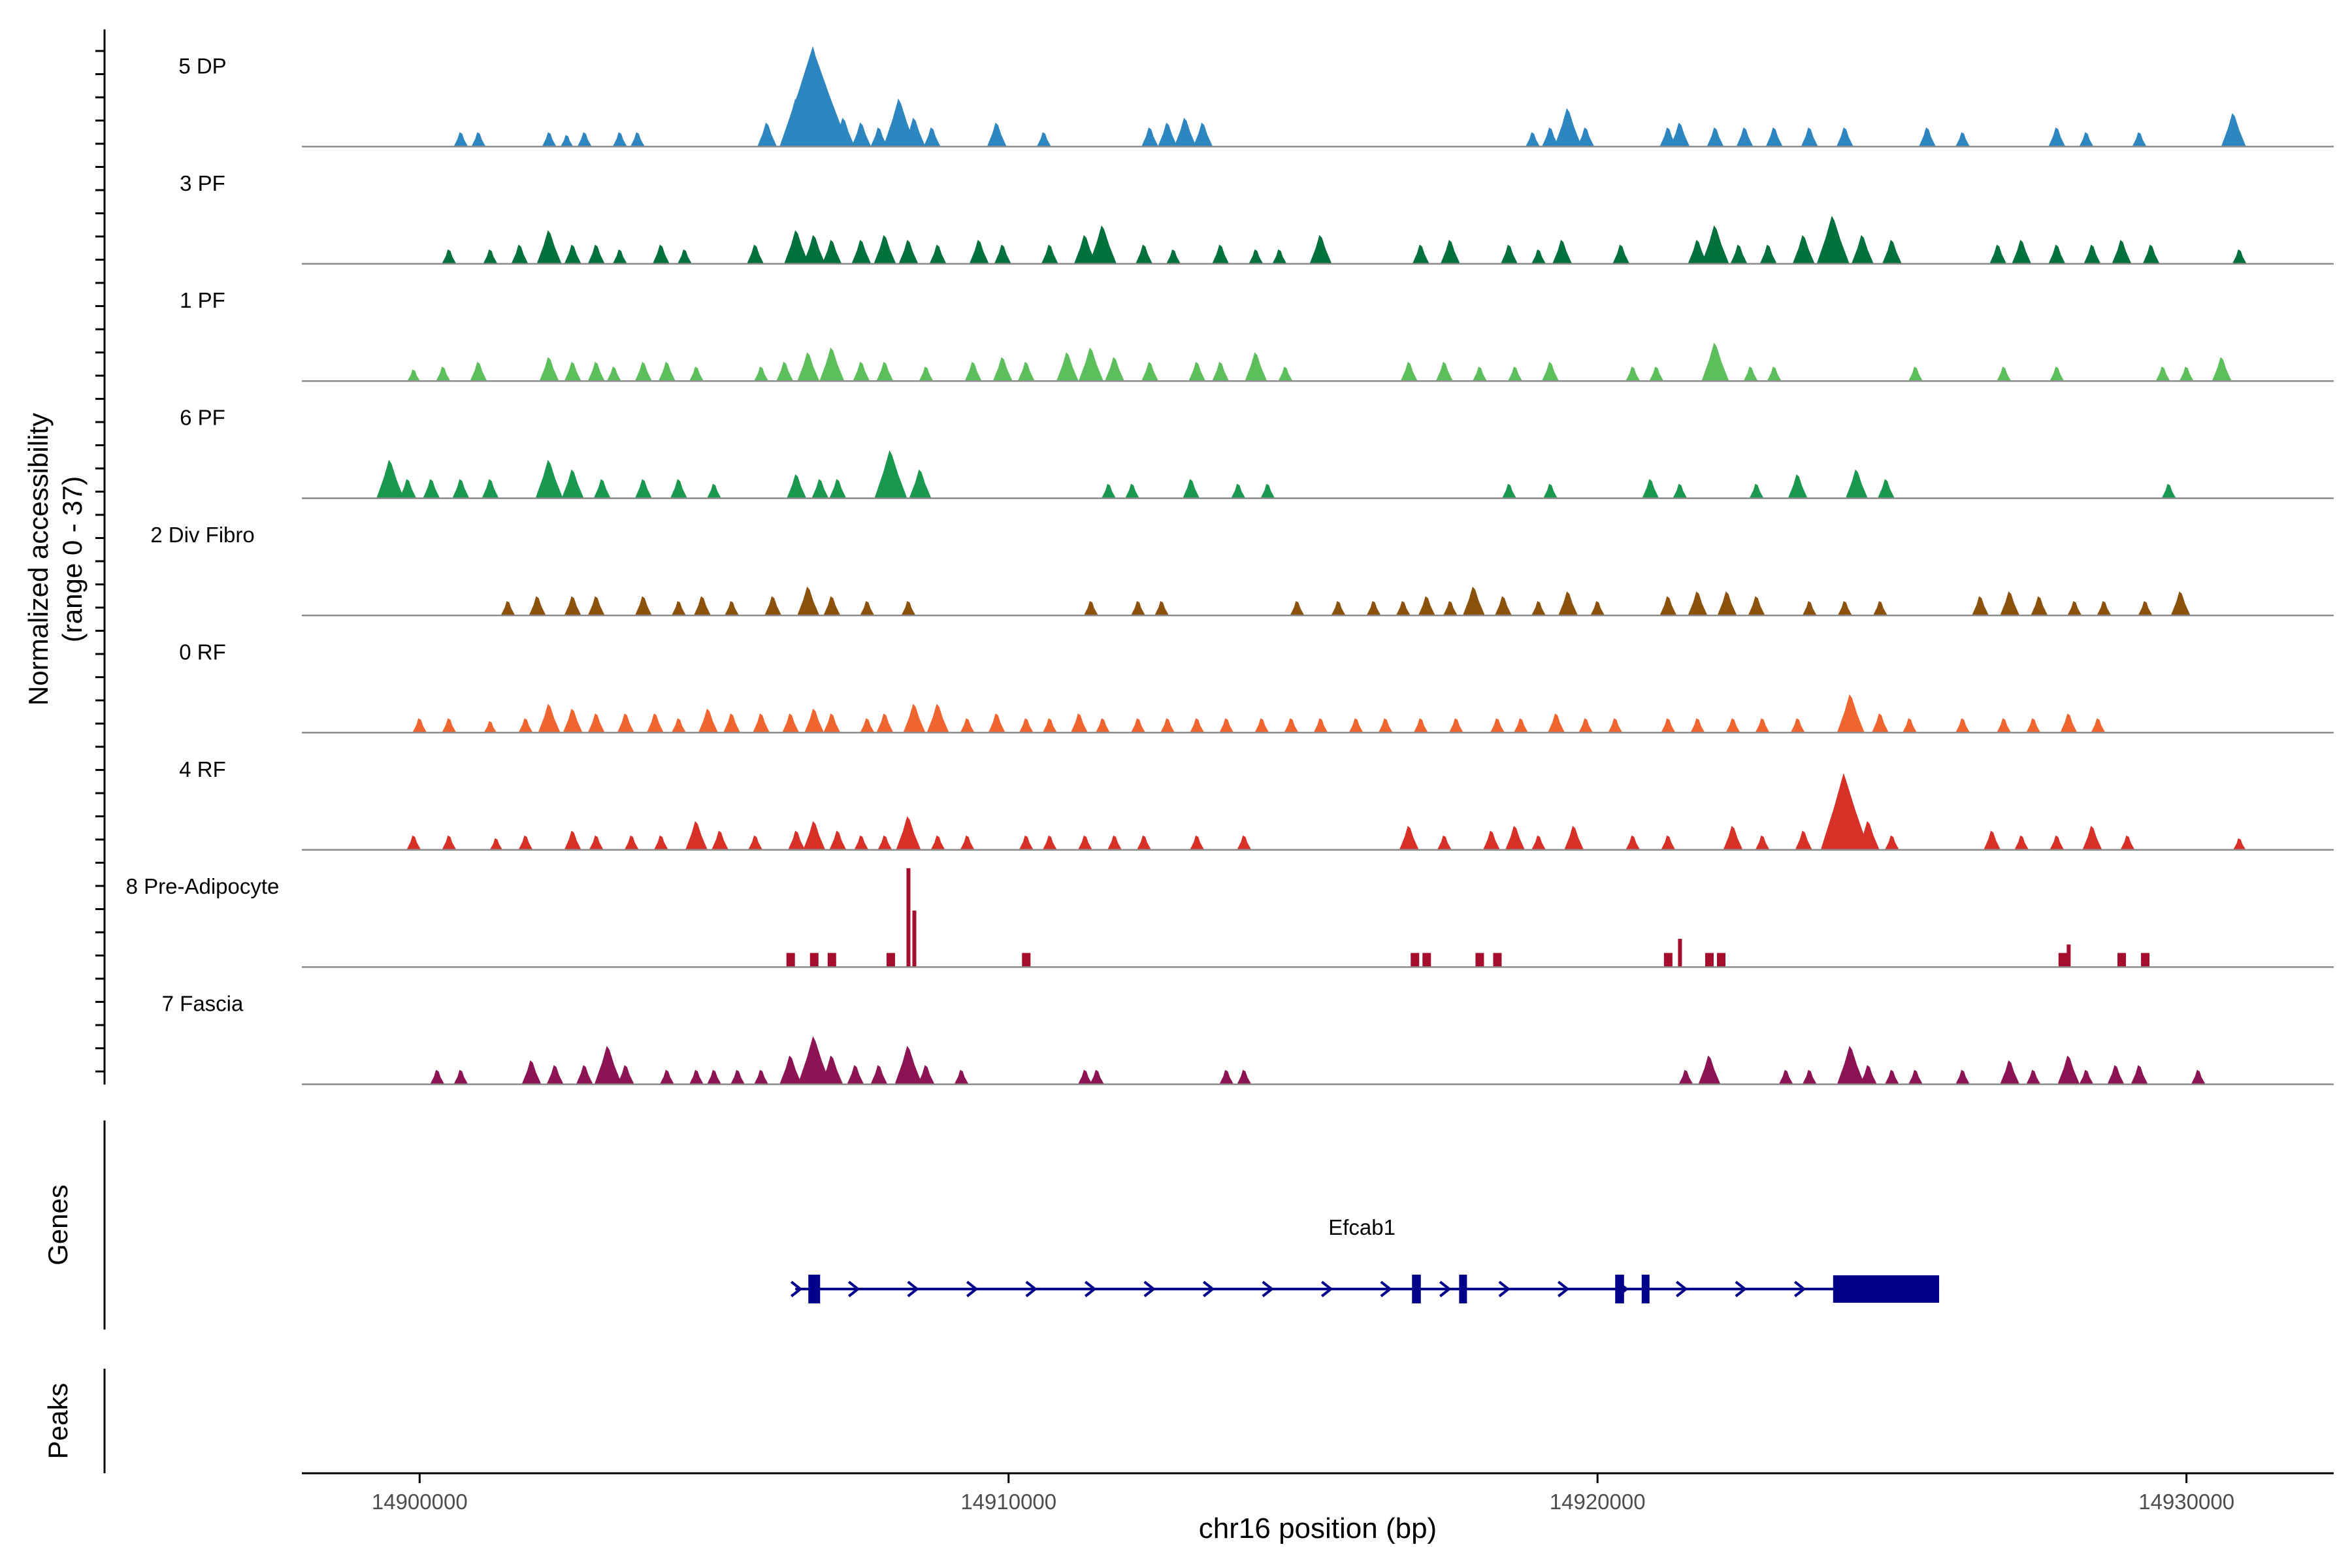 The height and width of the screenshot is (1568, 2352). I want to click on track-label-5-dp: 5 DP, so click(202, 66).